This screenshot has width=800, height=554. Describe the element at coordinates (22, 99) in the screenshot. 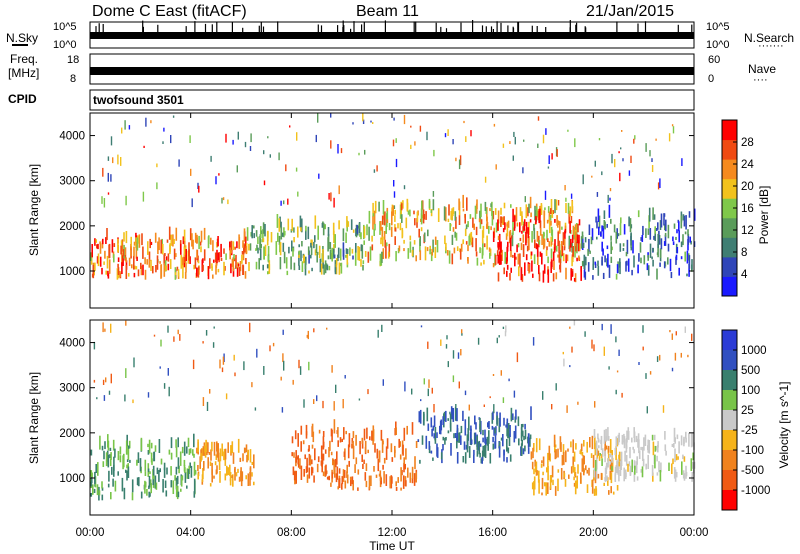

I see `cpid-label: CPID` at that location.